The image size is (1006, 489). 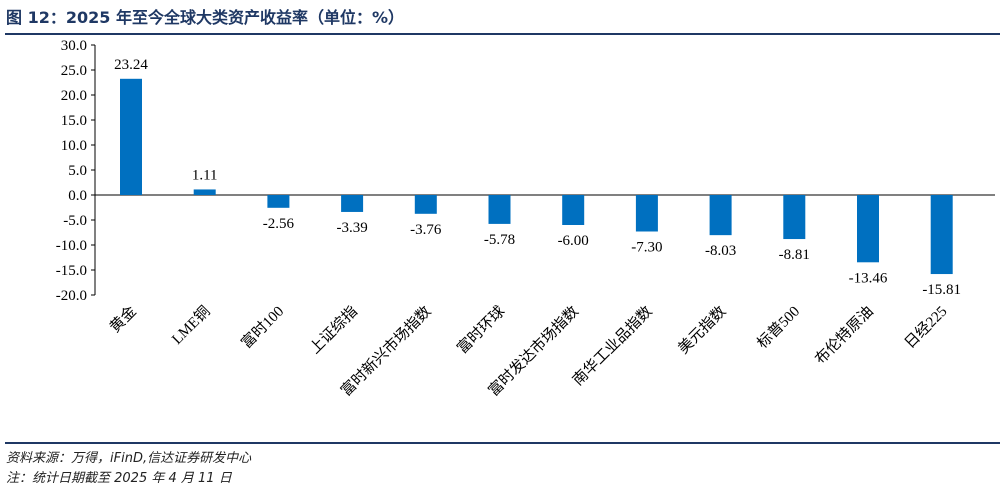 I want to click on data-label: -6.00, so click(x=573, y=241).